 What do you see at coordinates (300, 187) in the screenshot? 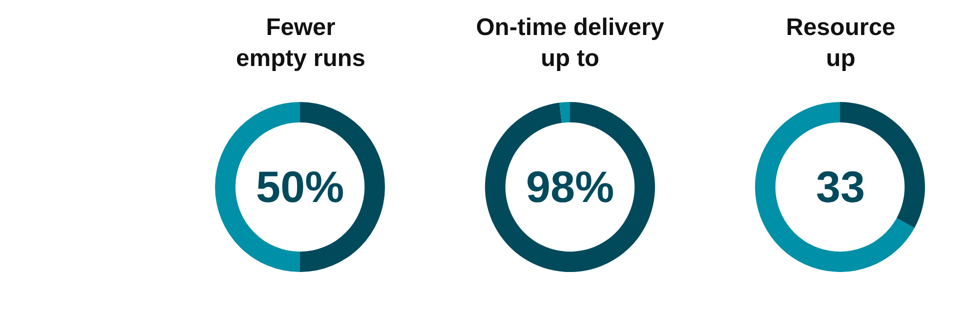
I see `text: 50%` at bounding box center [300, 187].